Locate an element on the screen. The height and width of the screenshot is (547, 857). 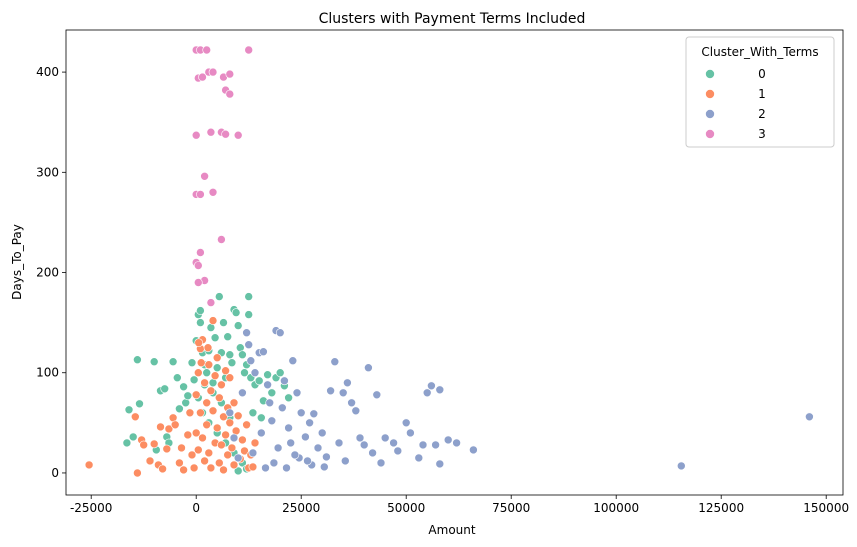
legend-frame is located at coordinates (760, 92).